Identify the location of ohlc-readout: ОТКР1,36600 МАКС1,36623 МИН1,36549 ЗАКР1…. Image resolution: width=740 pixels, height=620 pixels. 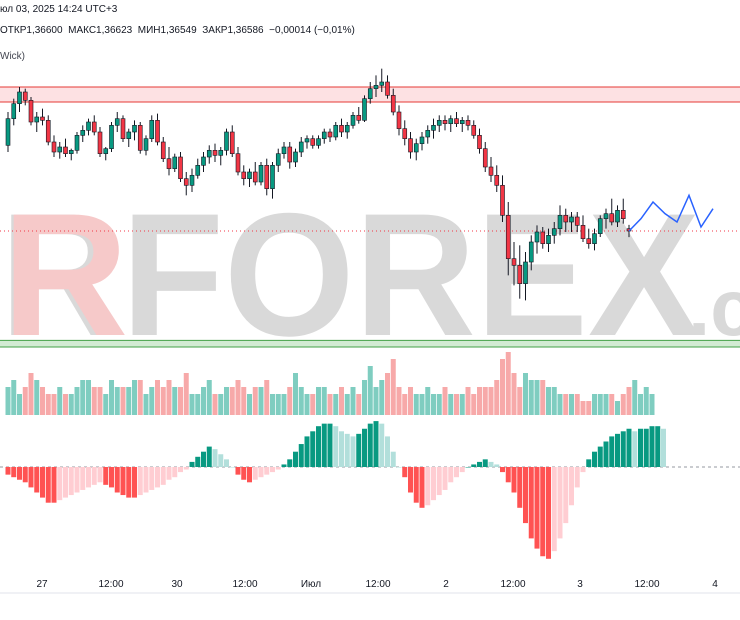
(177, 30).